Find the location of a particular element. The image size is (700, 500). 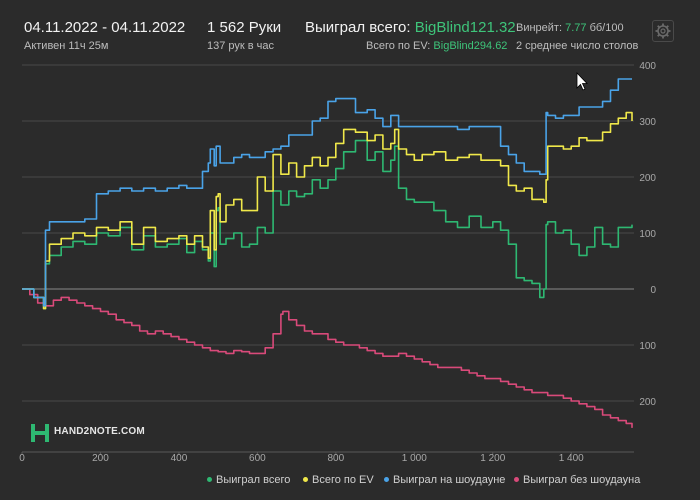

y-tick-label: 0 is located at coordinates (653, 290).